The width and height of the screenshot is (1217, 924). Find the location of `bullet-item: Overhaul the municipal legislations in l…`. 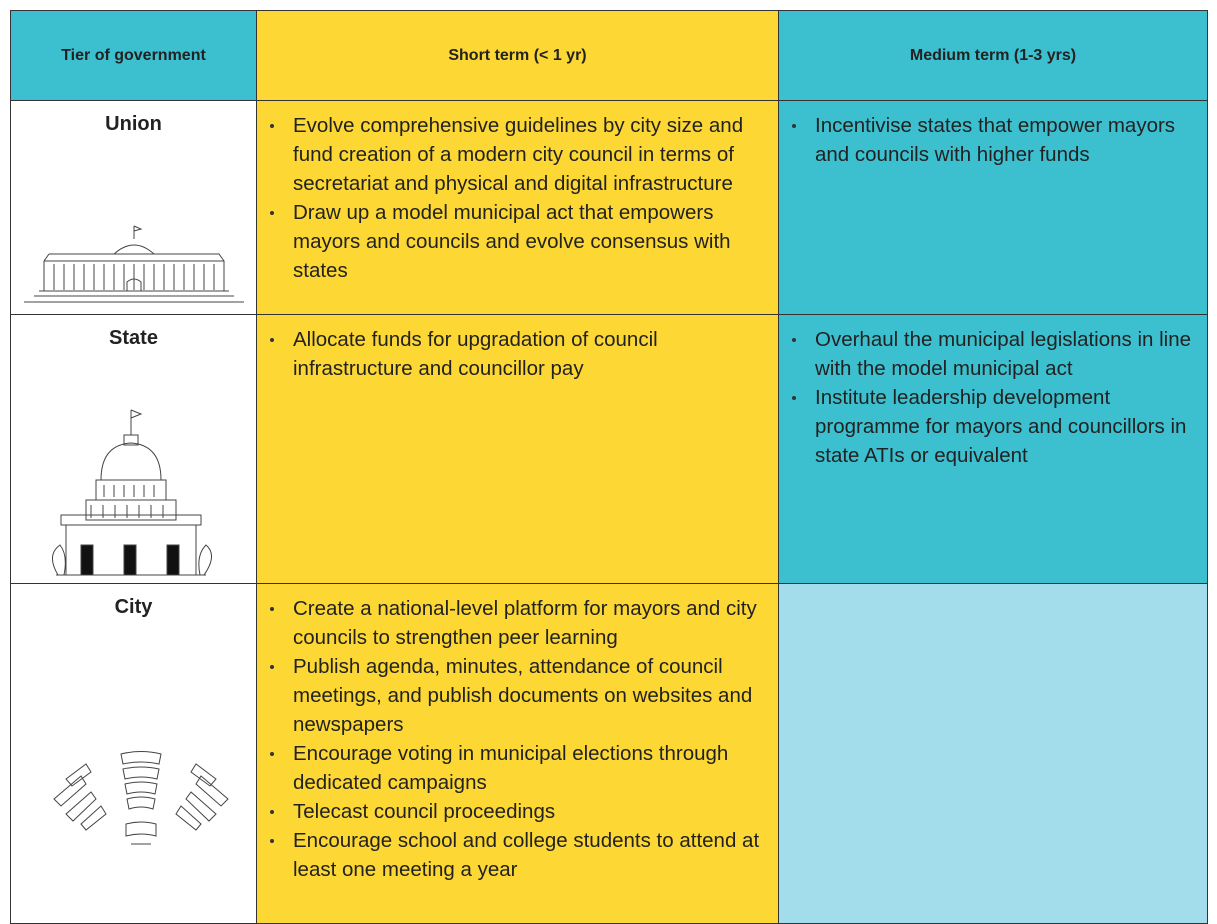

bullet-item: Overhaul the municipal legislations in l… is located at coordinates (995, 354).